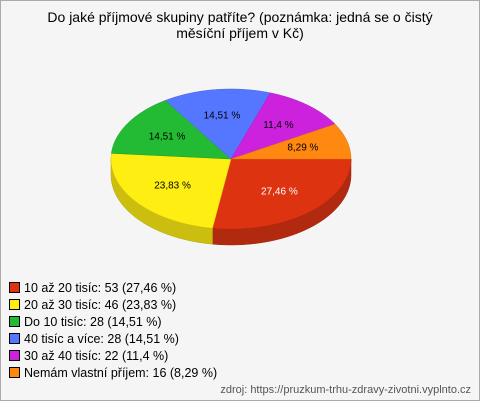  What do you see at coordinates (100, 288) in the screenshot?
I see `legend-label: 10 až 20 tisíc: 53 (27,46 %)` at bounding box center [100, 288].